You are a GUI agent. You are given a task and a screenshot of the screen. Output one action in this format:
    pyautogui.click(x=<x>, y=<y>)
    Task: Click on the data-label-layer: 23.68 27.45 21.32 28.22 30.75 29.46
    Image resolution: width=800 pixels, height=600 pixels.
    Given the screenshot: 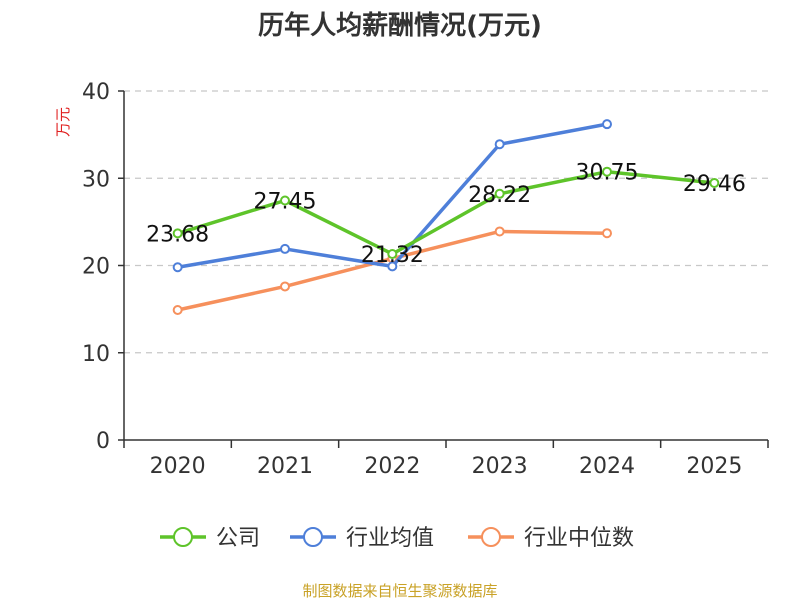 What is the action you would take?
    pyautogui.click(x=446, y=214)
    